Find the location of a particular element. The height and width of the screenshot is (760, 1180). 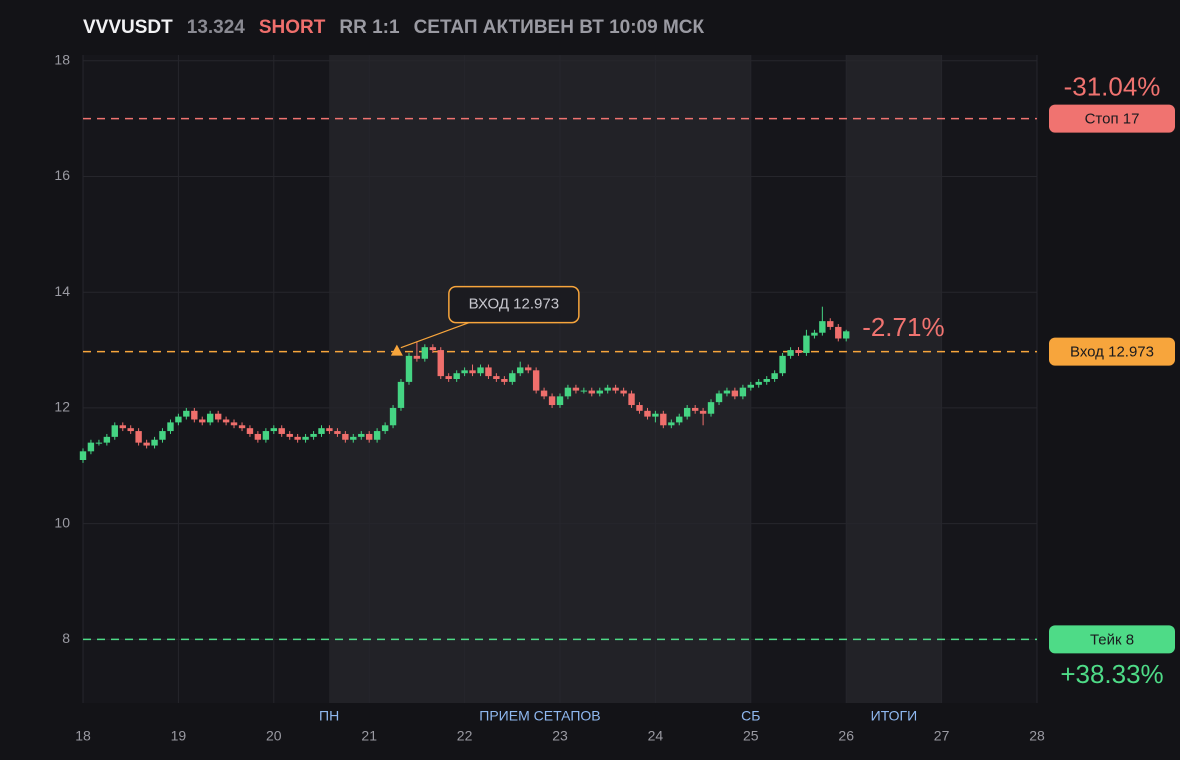

y-tick-label: 8 is located at coordinates (66, 638).